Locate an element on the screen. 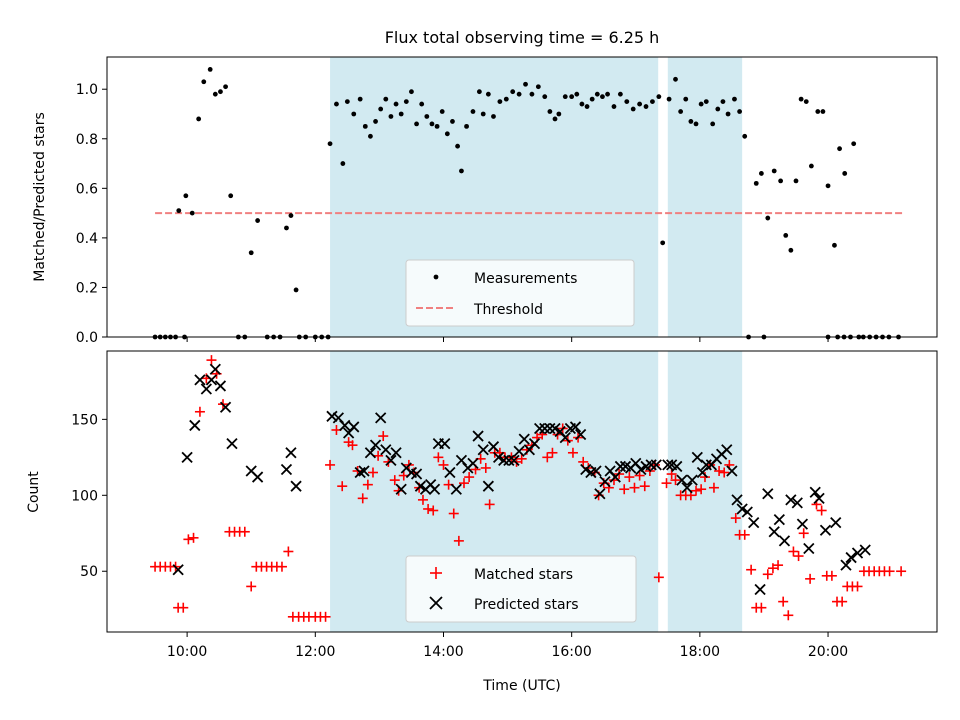 The height and width of the screenshot is (720, 960). counts-y-ticks: 50 100 150 is located at coordinates (89, 496).